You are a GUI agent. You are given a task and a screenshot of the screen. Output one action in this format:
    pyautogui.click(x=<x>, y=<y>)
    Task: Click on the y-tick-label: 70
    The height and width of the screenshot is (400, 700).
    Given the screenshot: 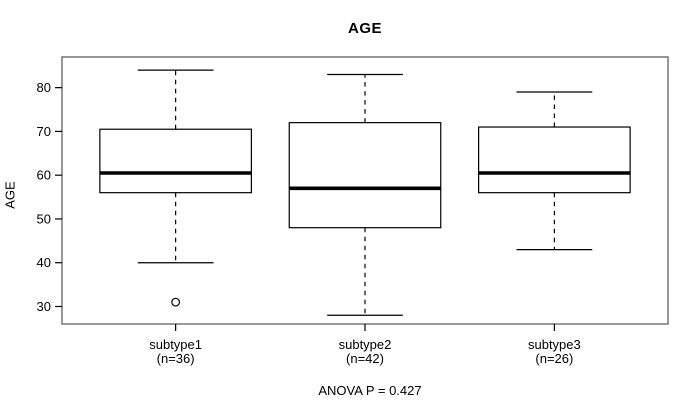 What is the action you would take?
    pyautogui.click(x=44, y=131)
    